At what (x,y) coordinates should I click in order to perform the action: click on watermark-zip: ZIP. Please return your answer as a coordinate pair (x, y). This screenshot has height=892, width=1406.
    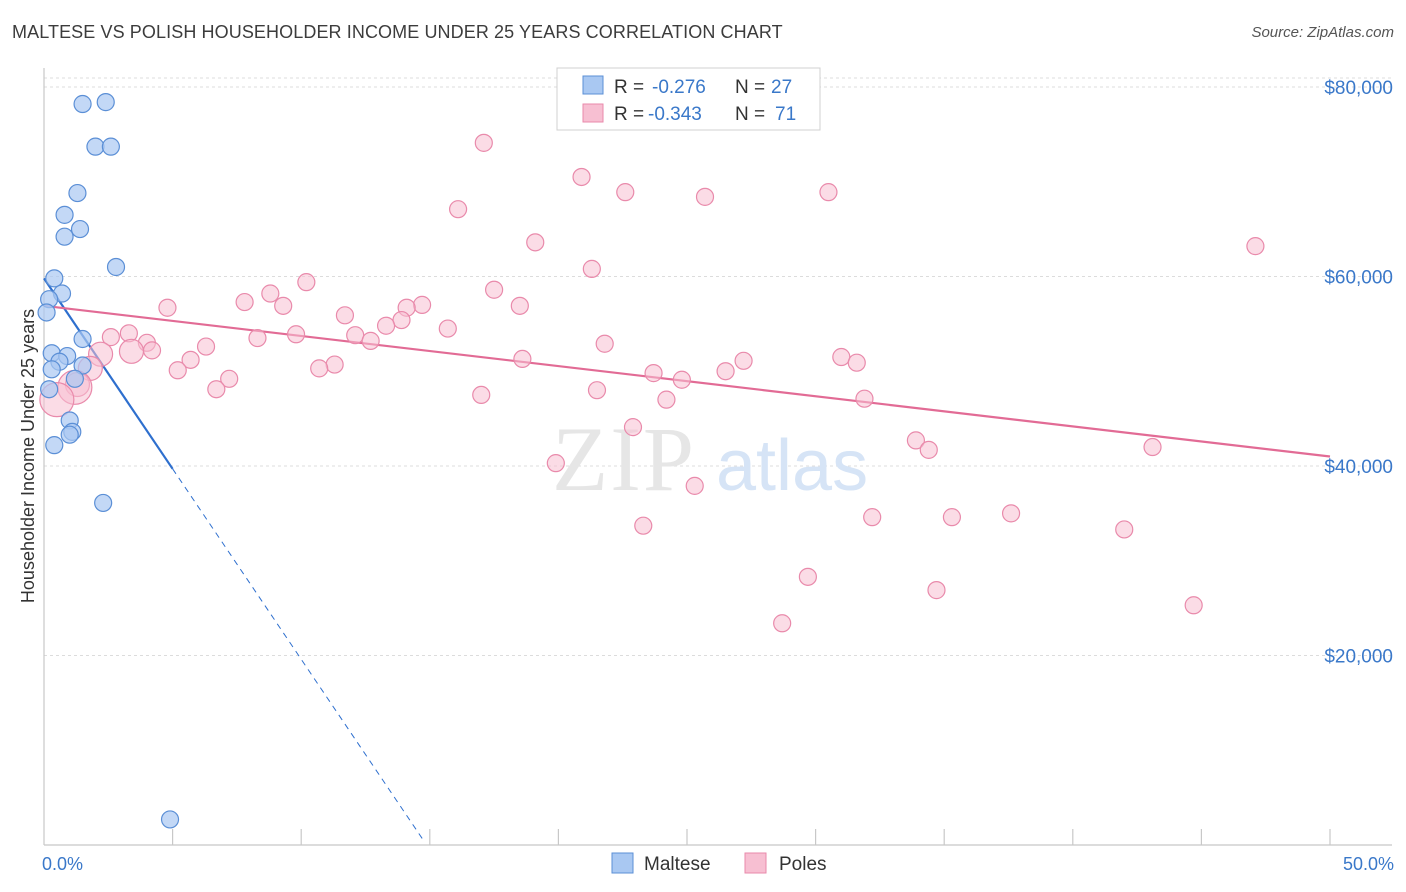
    Looking at the image, I should click on (624, 459).